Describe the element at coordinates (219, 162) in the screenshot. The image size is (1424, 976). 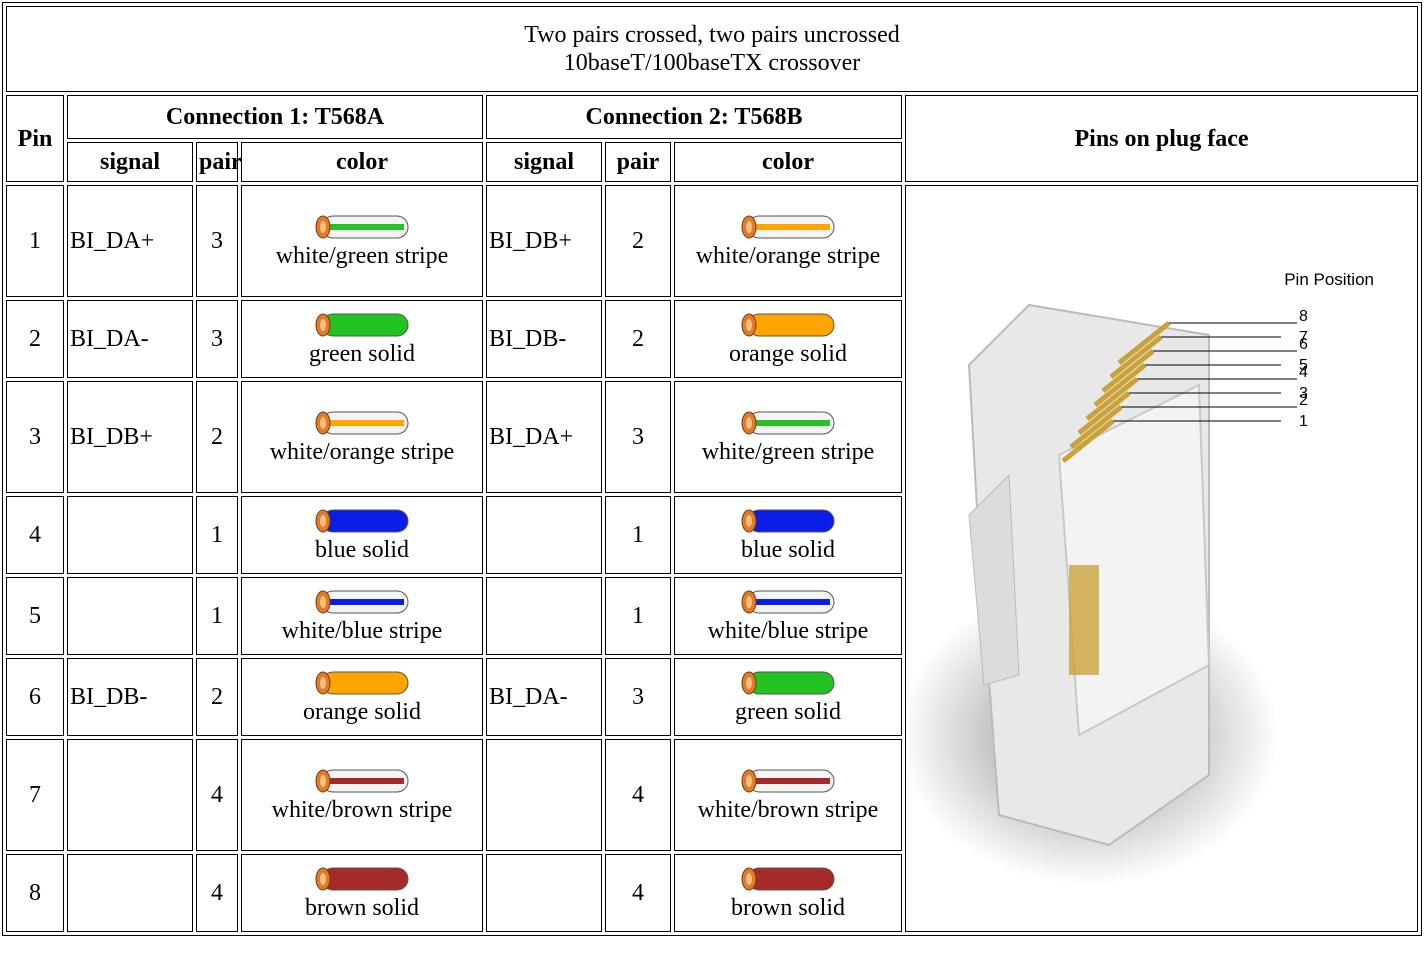
I see `pair-header: pair` at that location.